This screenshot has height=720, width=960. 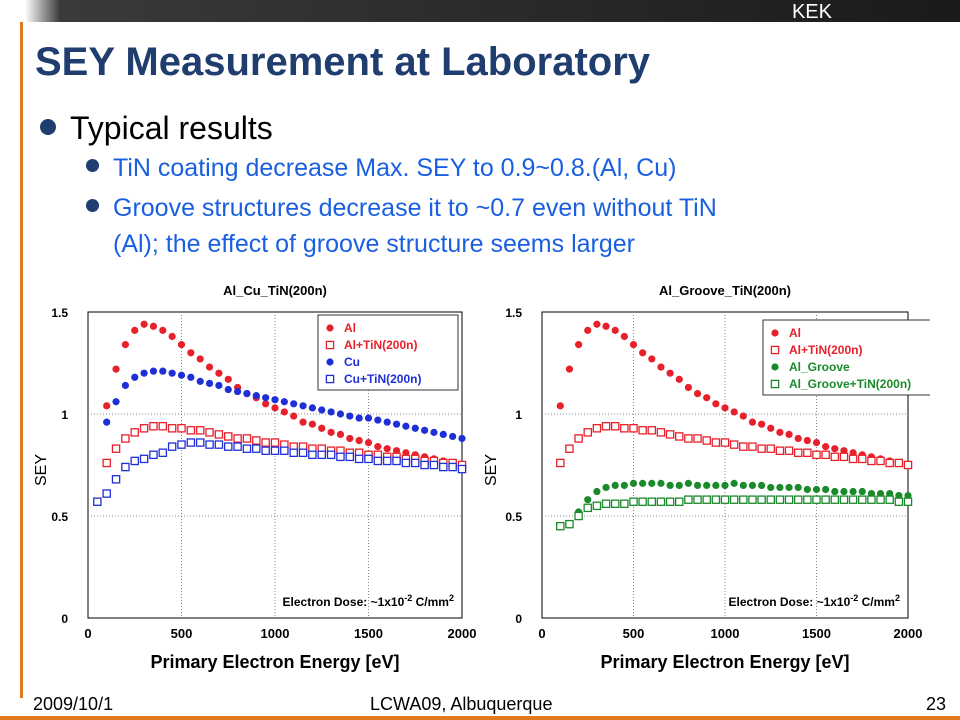 What do you see at coordinates (462, 633) in the screenshot?
I see `x-tick-label: 2000` at bounding box center [462, 633].